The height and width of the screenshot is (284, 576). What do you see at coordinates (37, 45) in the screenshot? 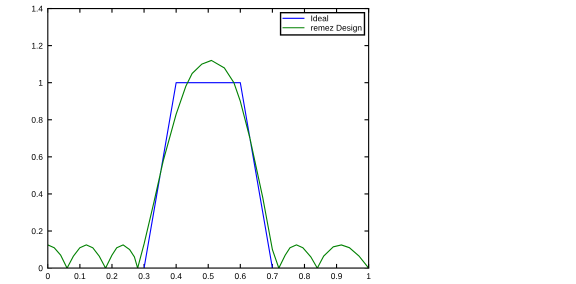
I see `y-tick-label: 1.2` at bounding box center [37, 45].